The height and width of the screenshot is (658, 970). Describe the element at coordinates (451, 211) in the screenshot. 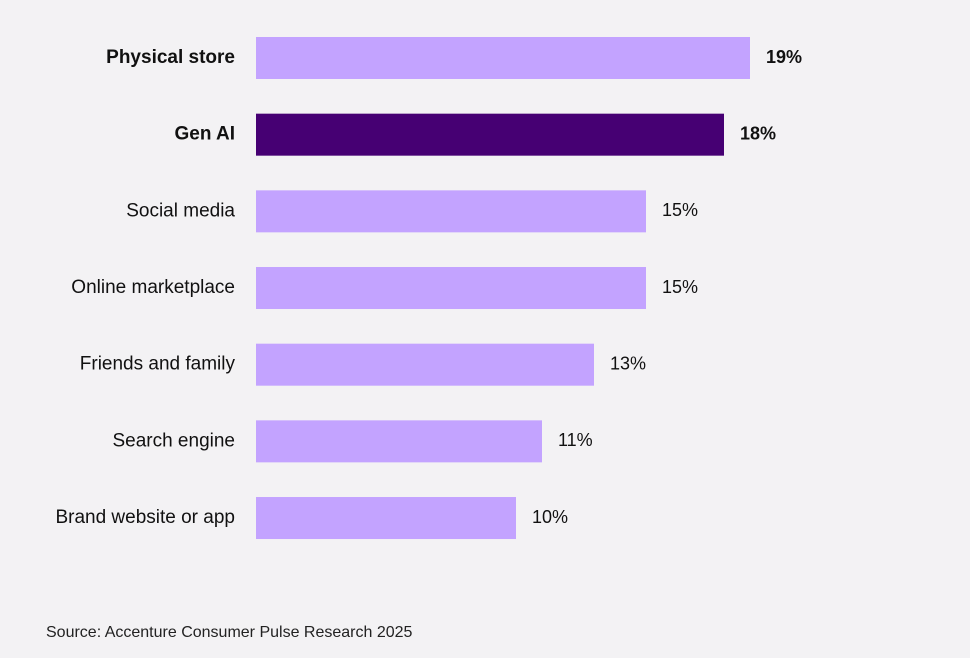

I see `bar-social-media` at that location.